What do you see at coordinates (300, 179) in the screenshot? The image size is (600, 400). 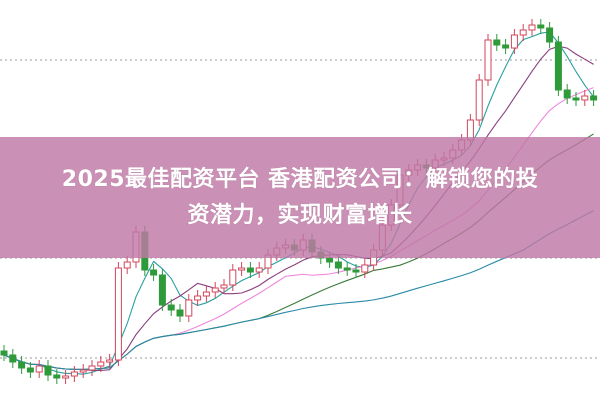 I see `banner-title-line-1: 2025最佳配资平台 香港配资公司：解锁您的投` at bounding box center [300, 179].